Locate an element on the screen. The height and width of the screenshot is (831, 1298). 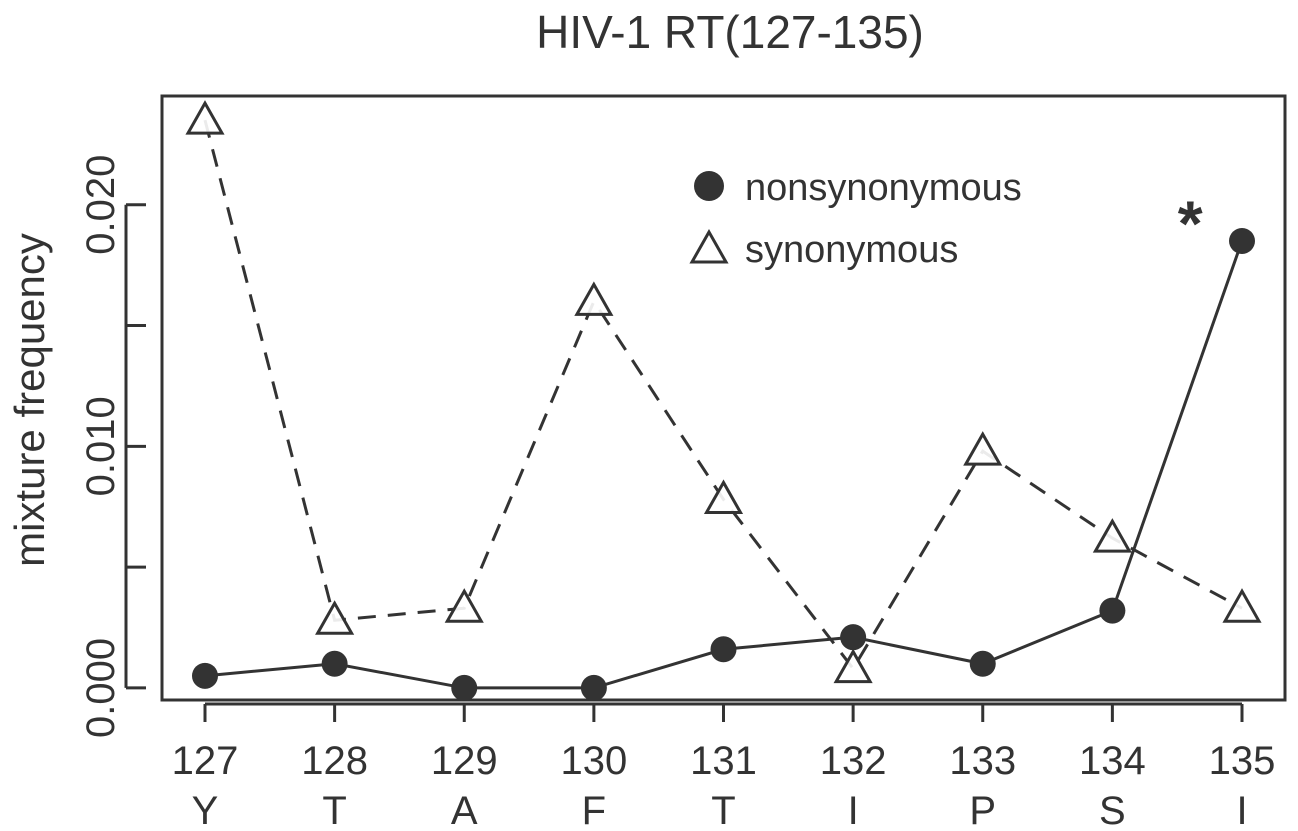
legend: nonsynonymous synonymous is located at coordinates (855, 219).